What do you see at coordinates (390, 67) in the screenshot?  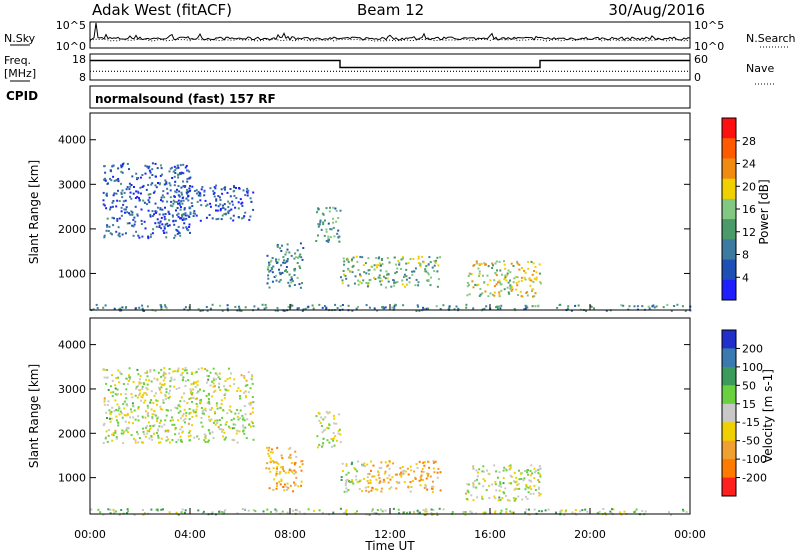 I see `freq-panel-frame` at bounding box center [390, 67].